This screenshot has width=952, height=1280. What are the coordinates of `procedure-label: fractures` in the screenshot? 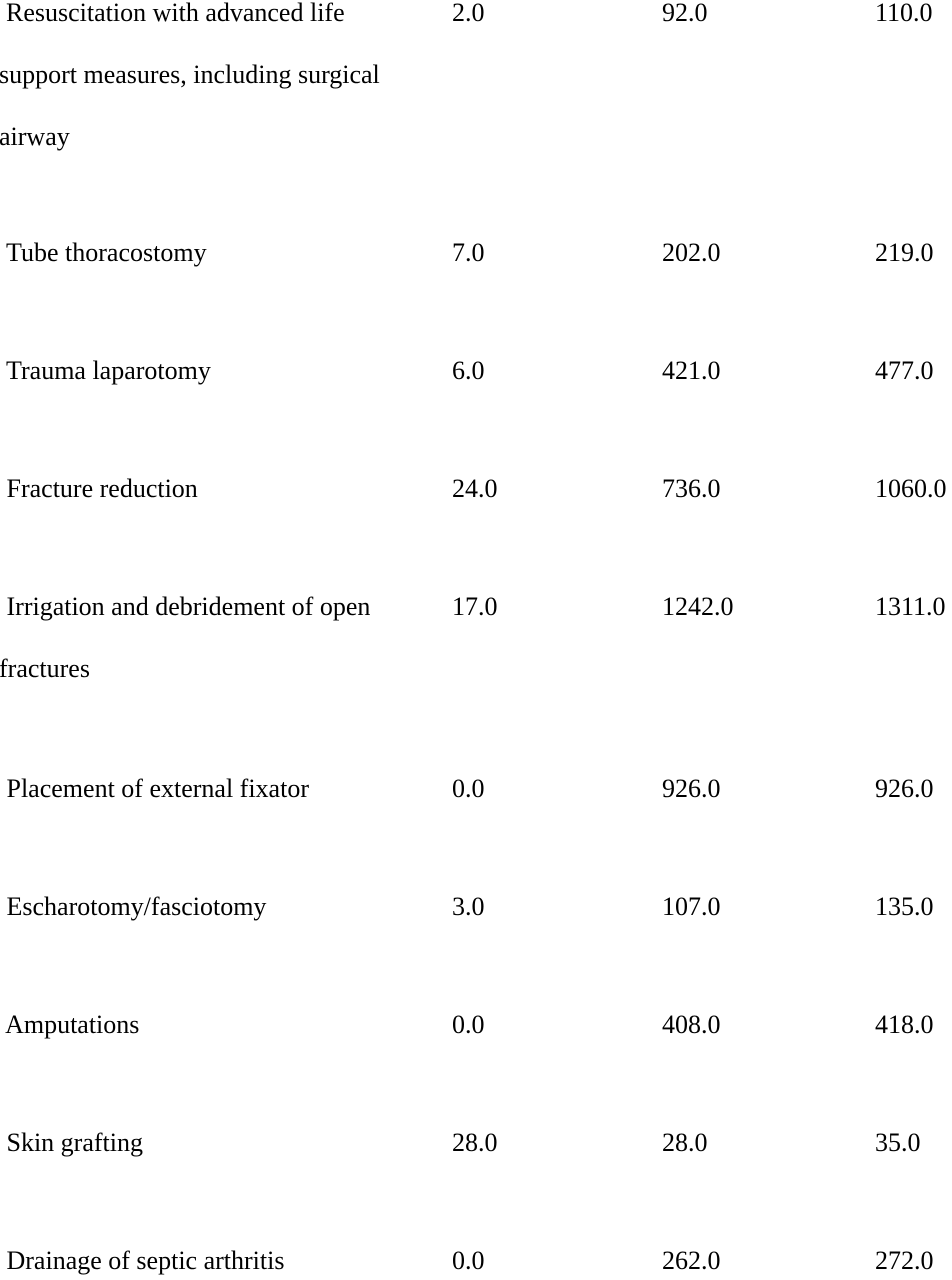 It's located at (45, 668).